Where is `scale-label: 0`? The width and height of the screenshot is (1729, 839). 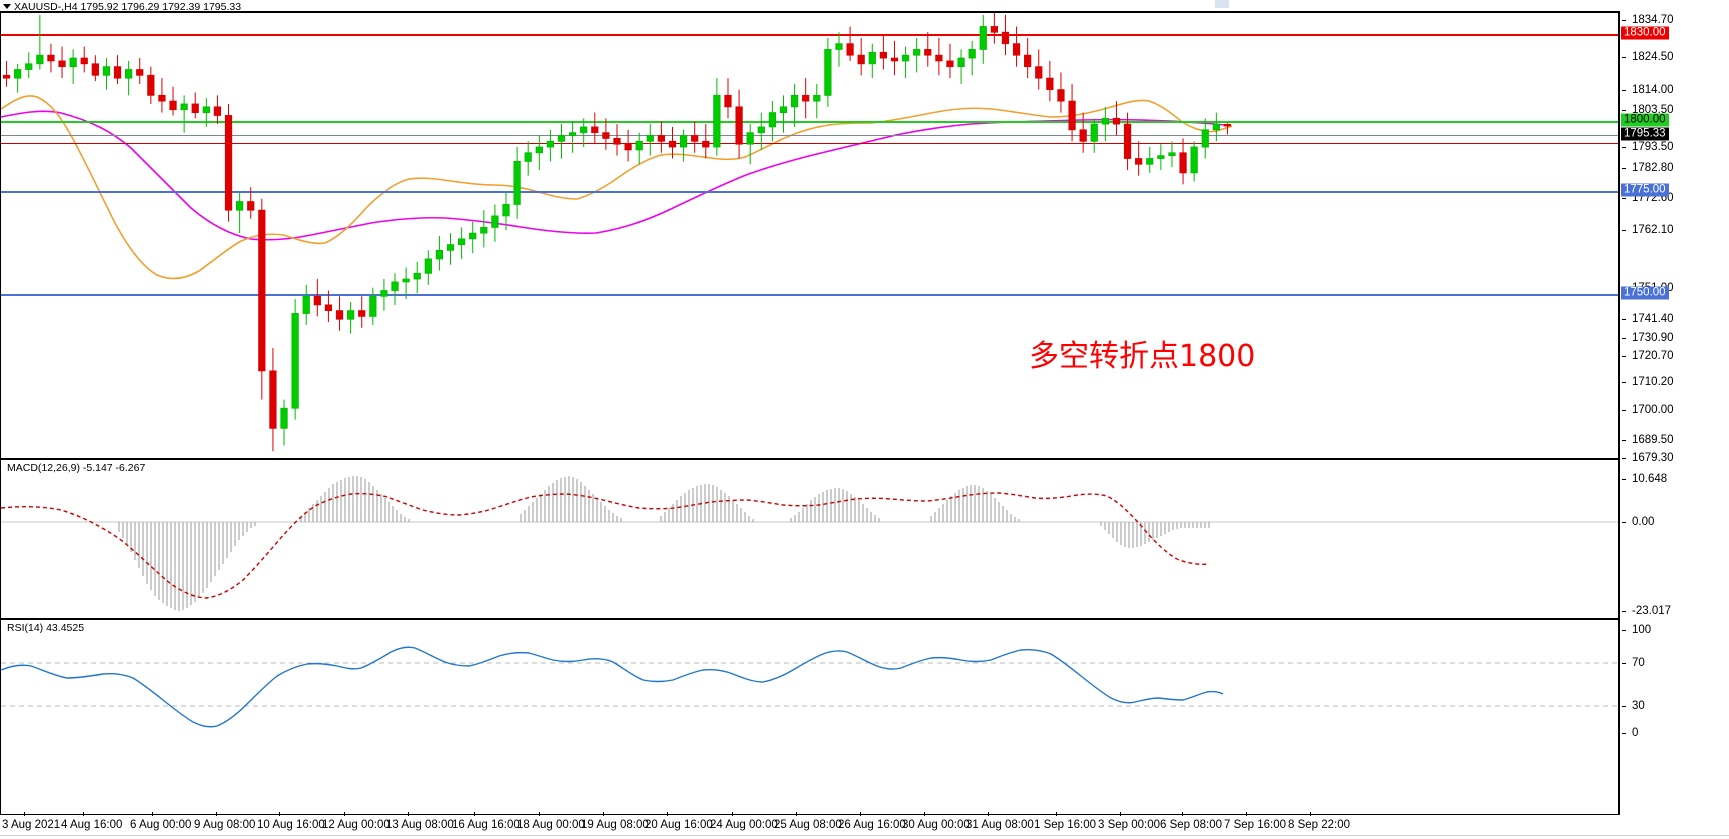
scale-label: 0 is located at coordinates (1635, 733).